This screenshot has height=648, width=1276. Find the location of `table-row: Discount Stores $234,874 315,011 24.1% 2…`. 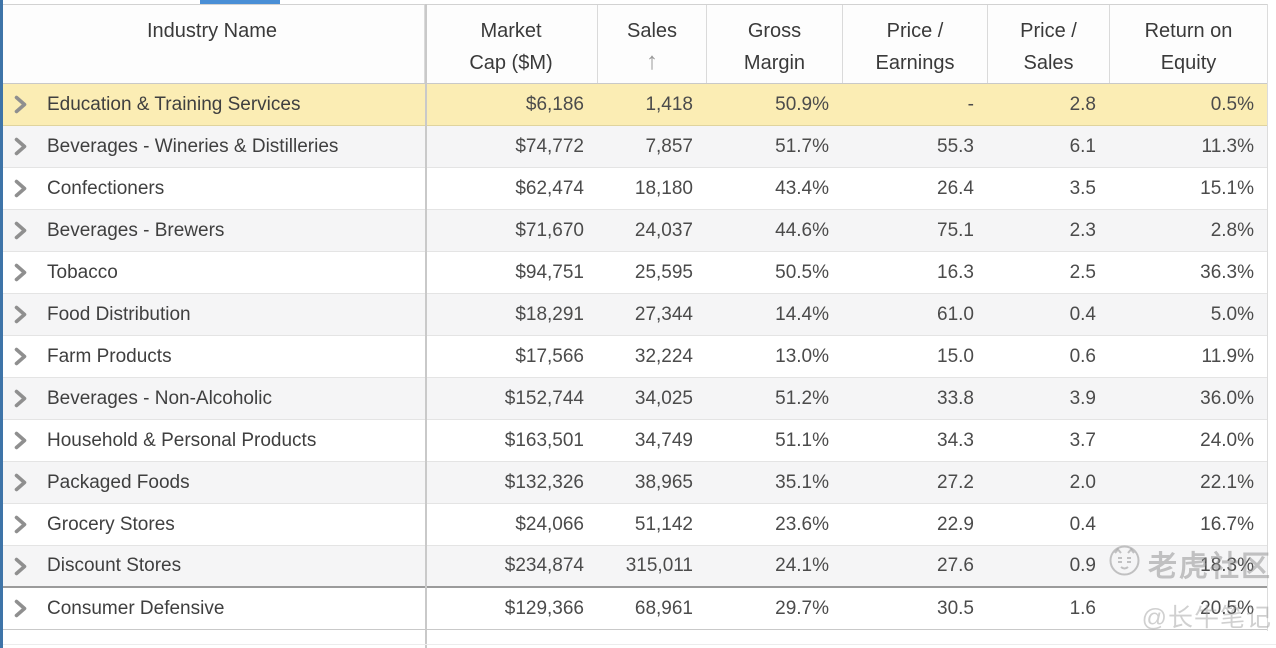

table-row: Discount Stores $234,874 315,011 24.1% 2… is located at coordinates (634, 567).